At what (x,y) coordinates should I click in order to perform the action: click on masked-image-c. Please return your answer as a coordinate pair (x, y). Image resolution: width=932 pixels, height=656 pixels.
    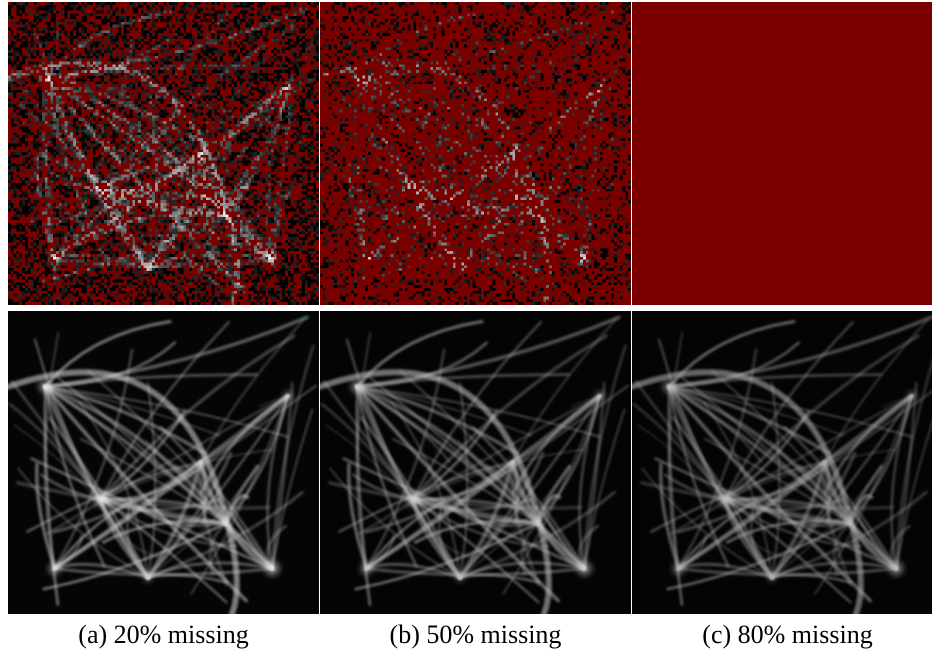
    Looking at the image, I should click on (782, 153).